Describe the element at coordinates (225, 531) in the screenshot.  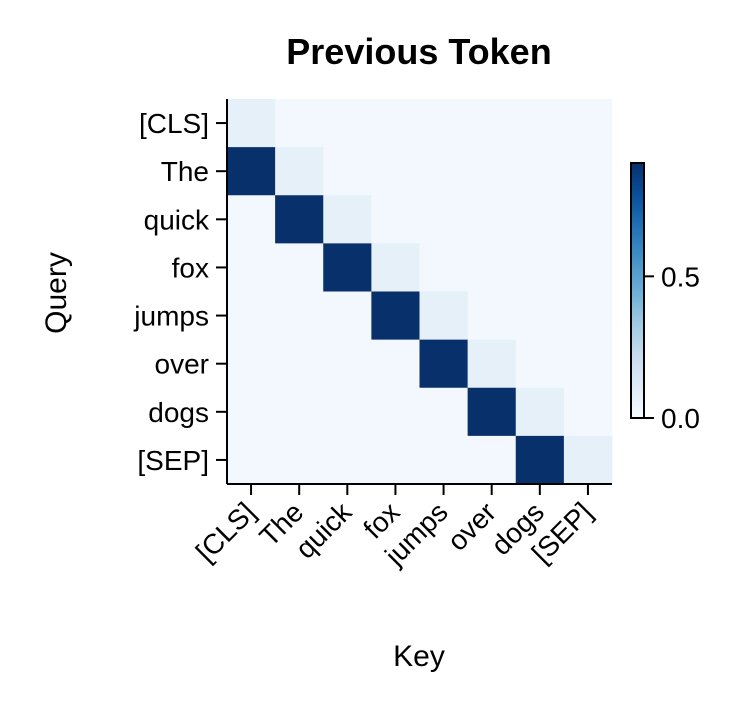
I see `x-tick-label: [CLS]` at that location.